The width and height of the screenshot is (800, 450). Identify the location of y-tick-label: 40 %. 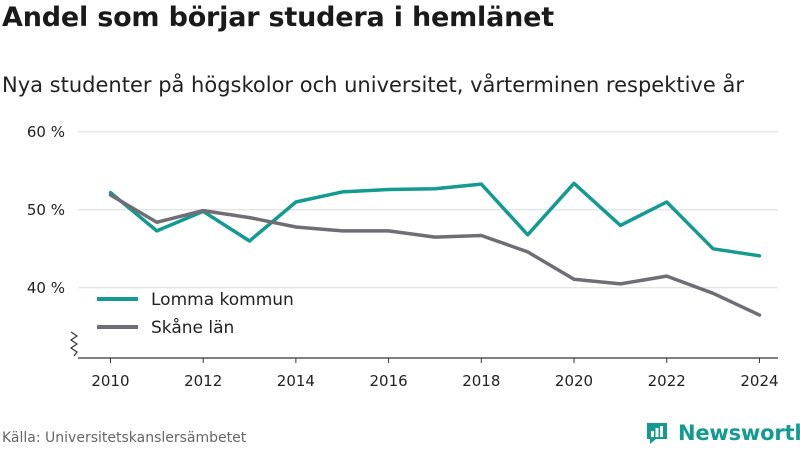
(46, 288).